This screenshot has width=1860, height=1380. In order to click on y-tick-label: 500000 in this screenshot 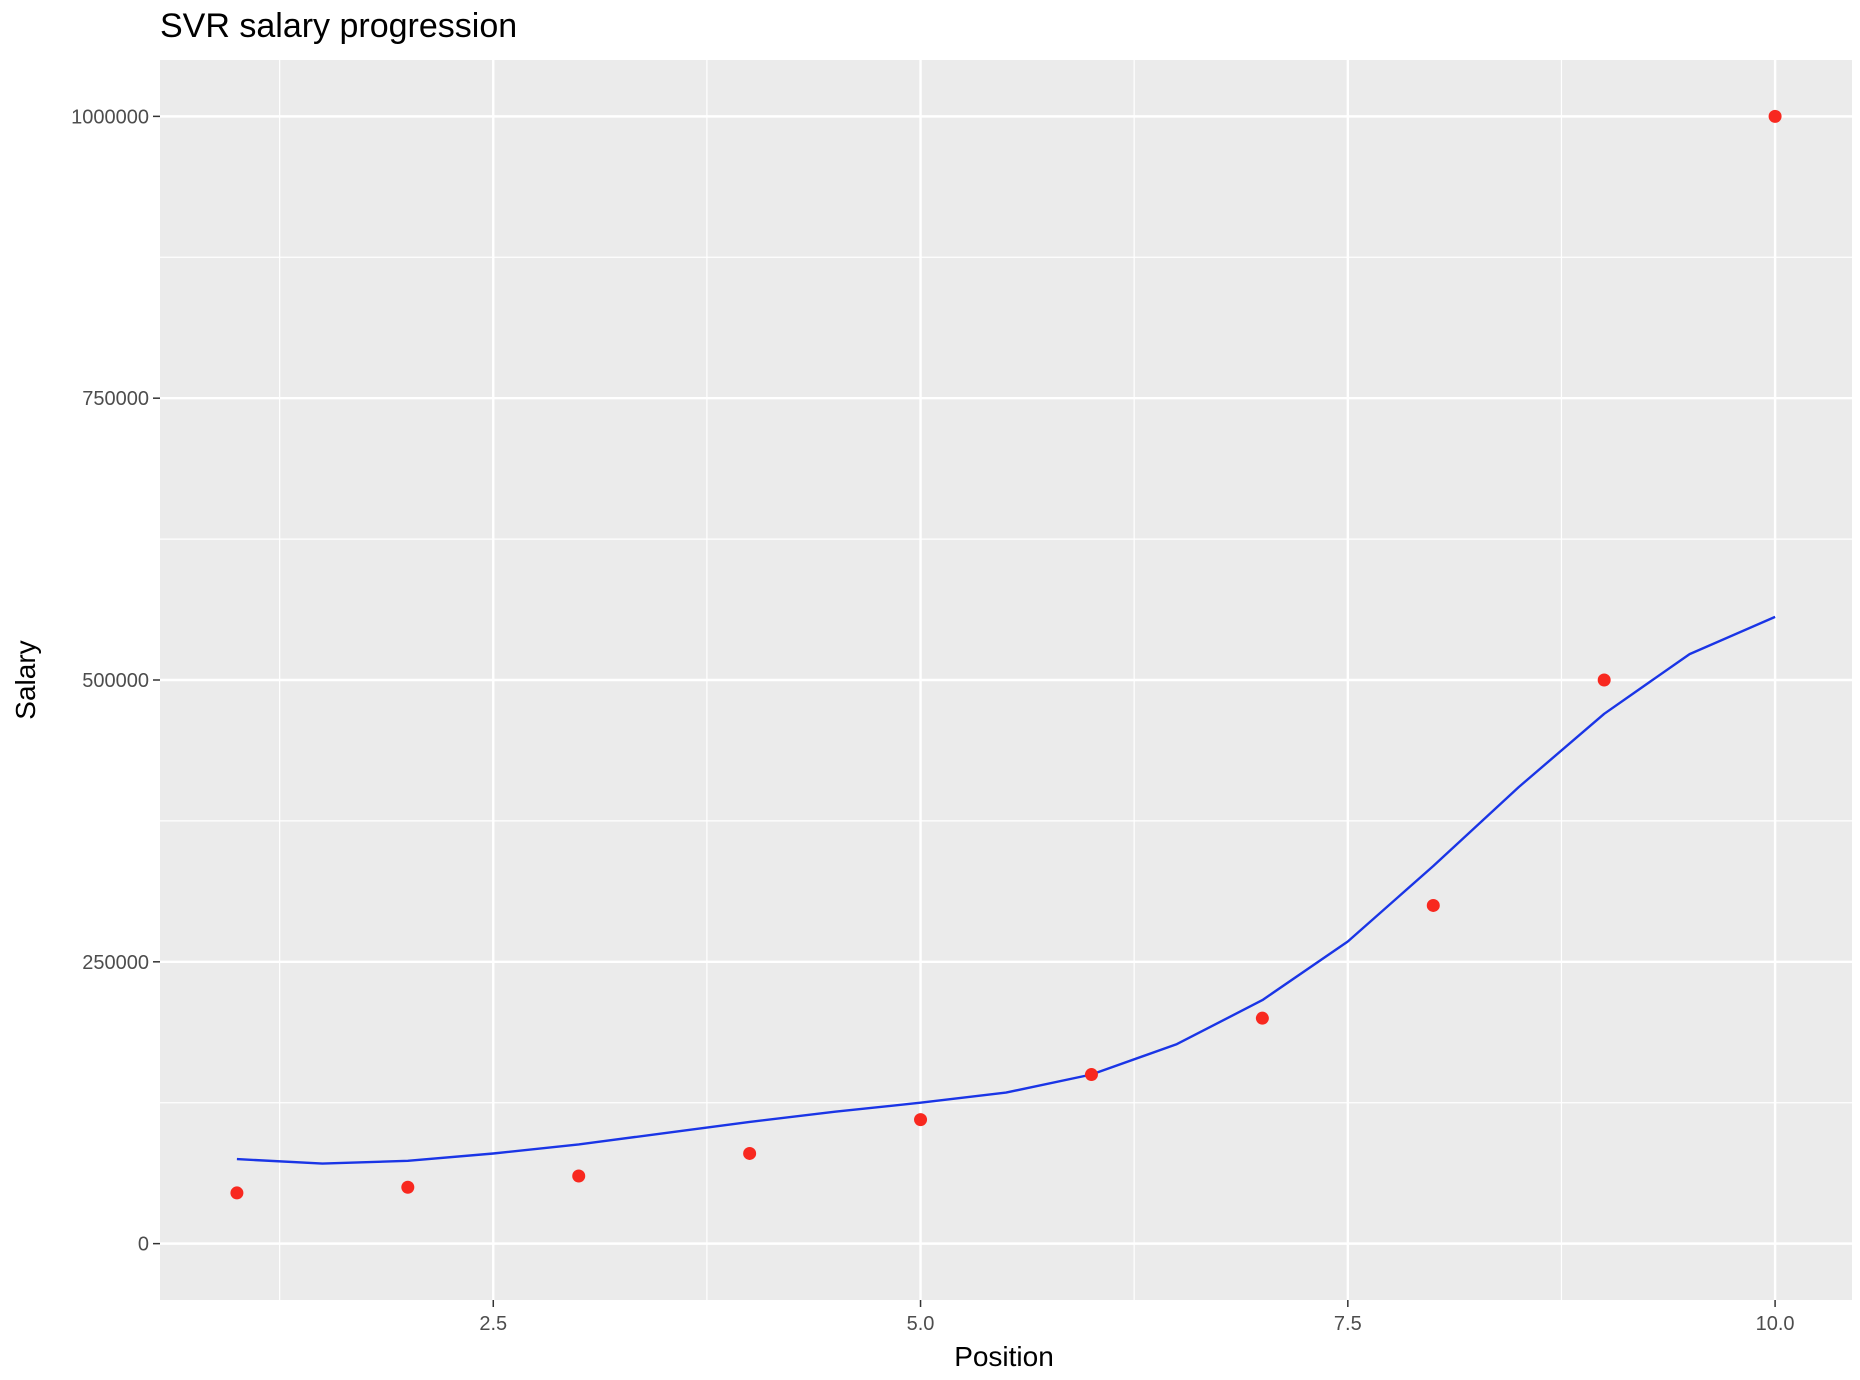, I will do `click(115, 681)`.